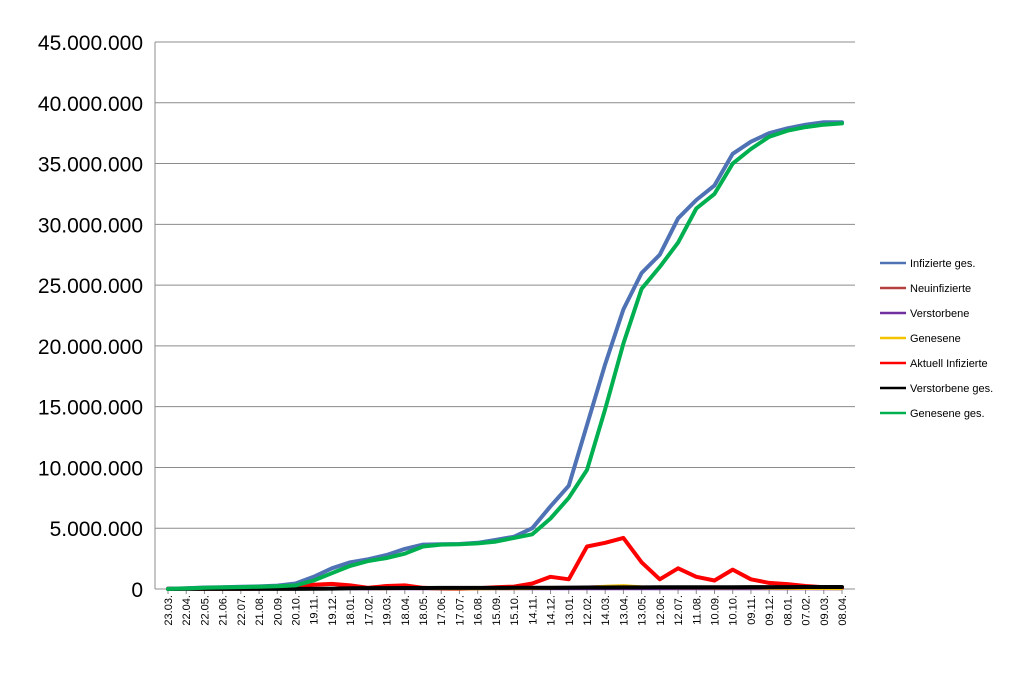 This screenshot has height=683, width=1016. Describe the element at coordinates (424, 610) in the screenshot. I see `x-tick-label: 18.05.` at that location.